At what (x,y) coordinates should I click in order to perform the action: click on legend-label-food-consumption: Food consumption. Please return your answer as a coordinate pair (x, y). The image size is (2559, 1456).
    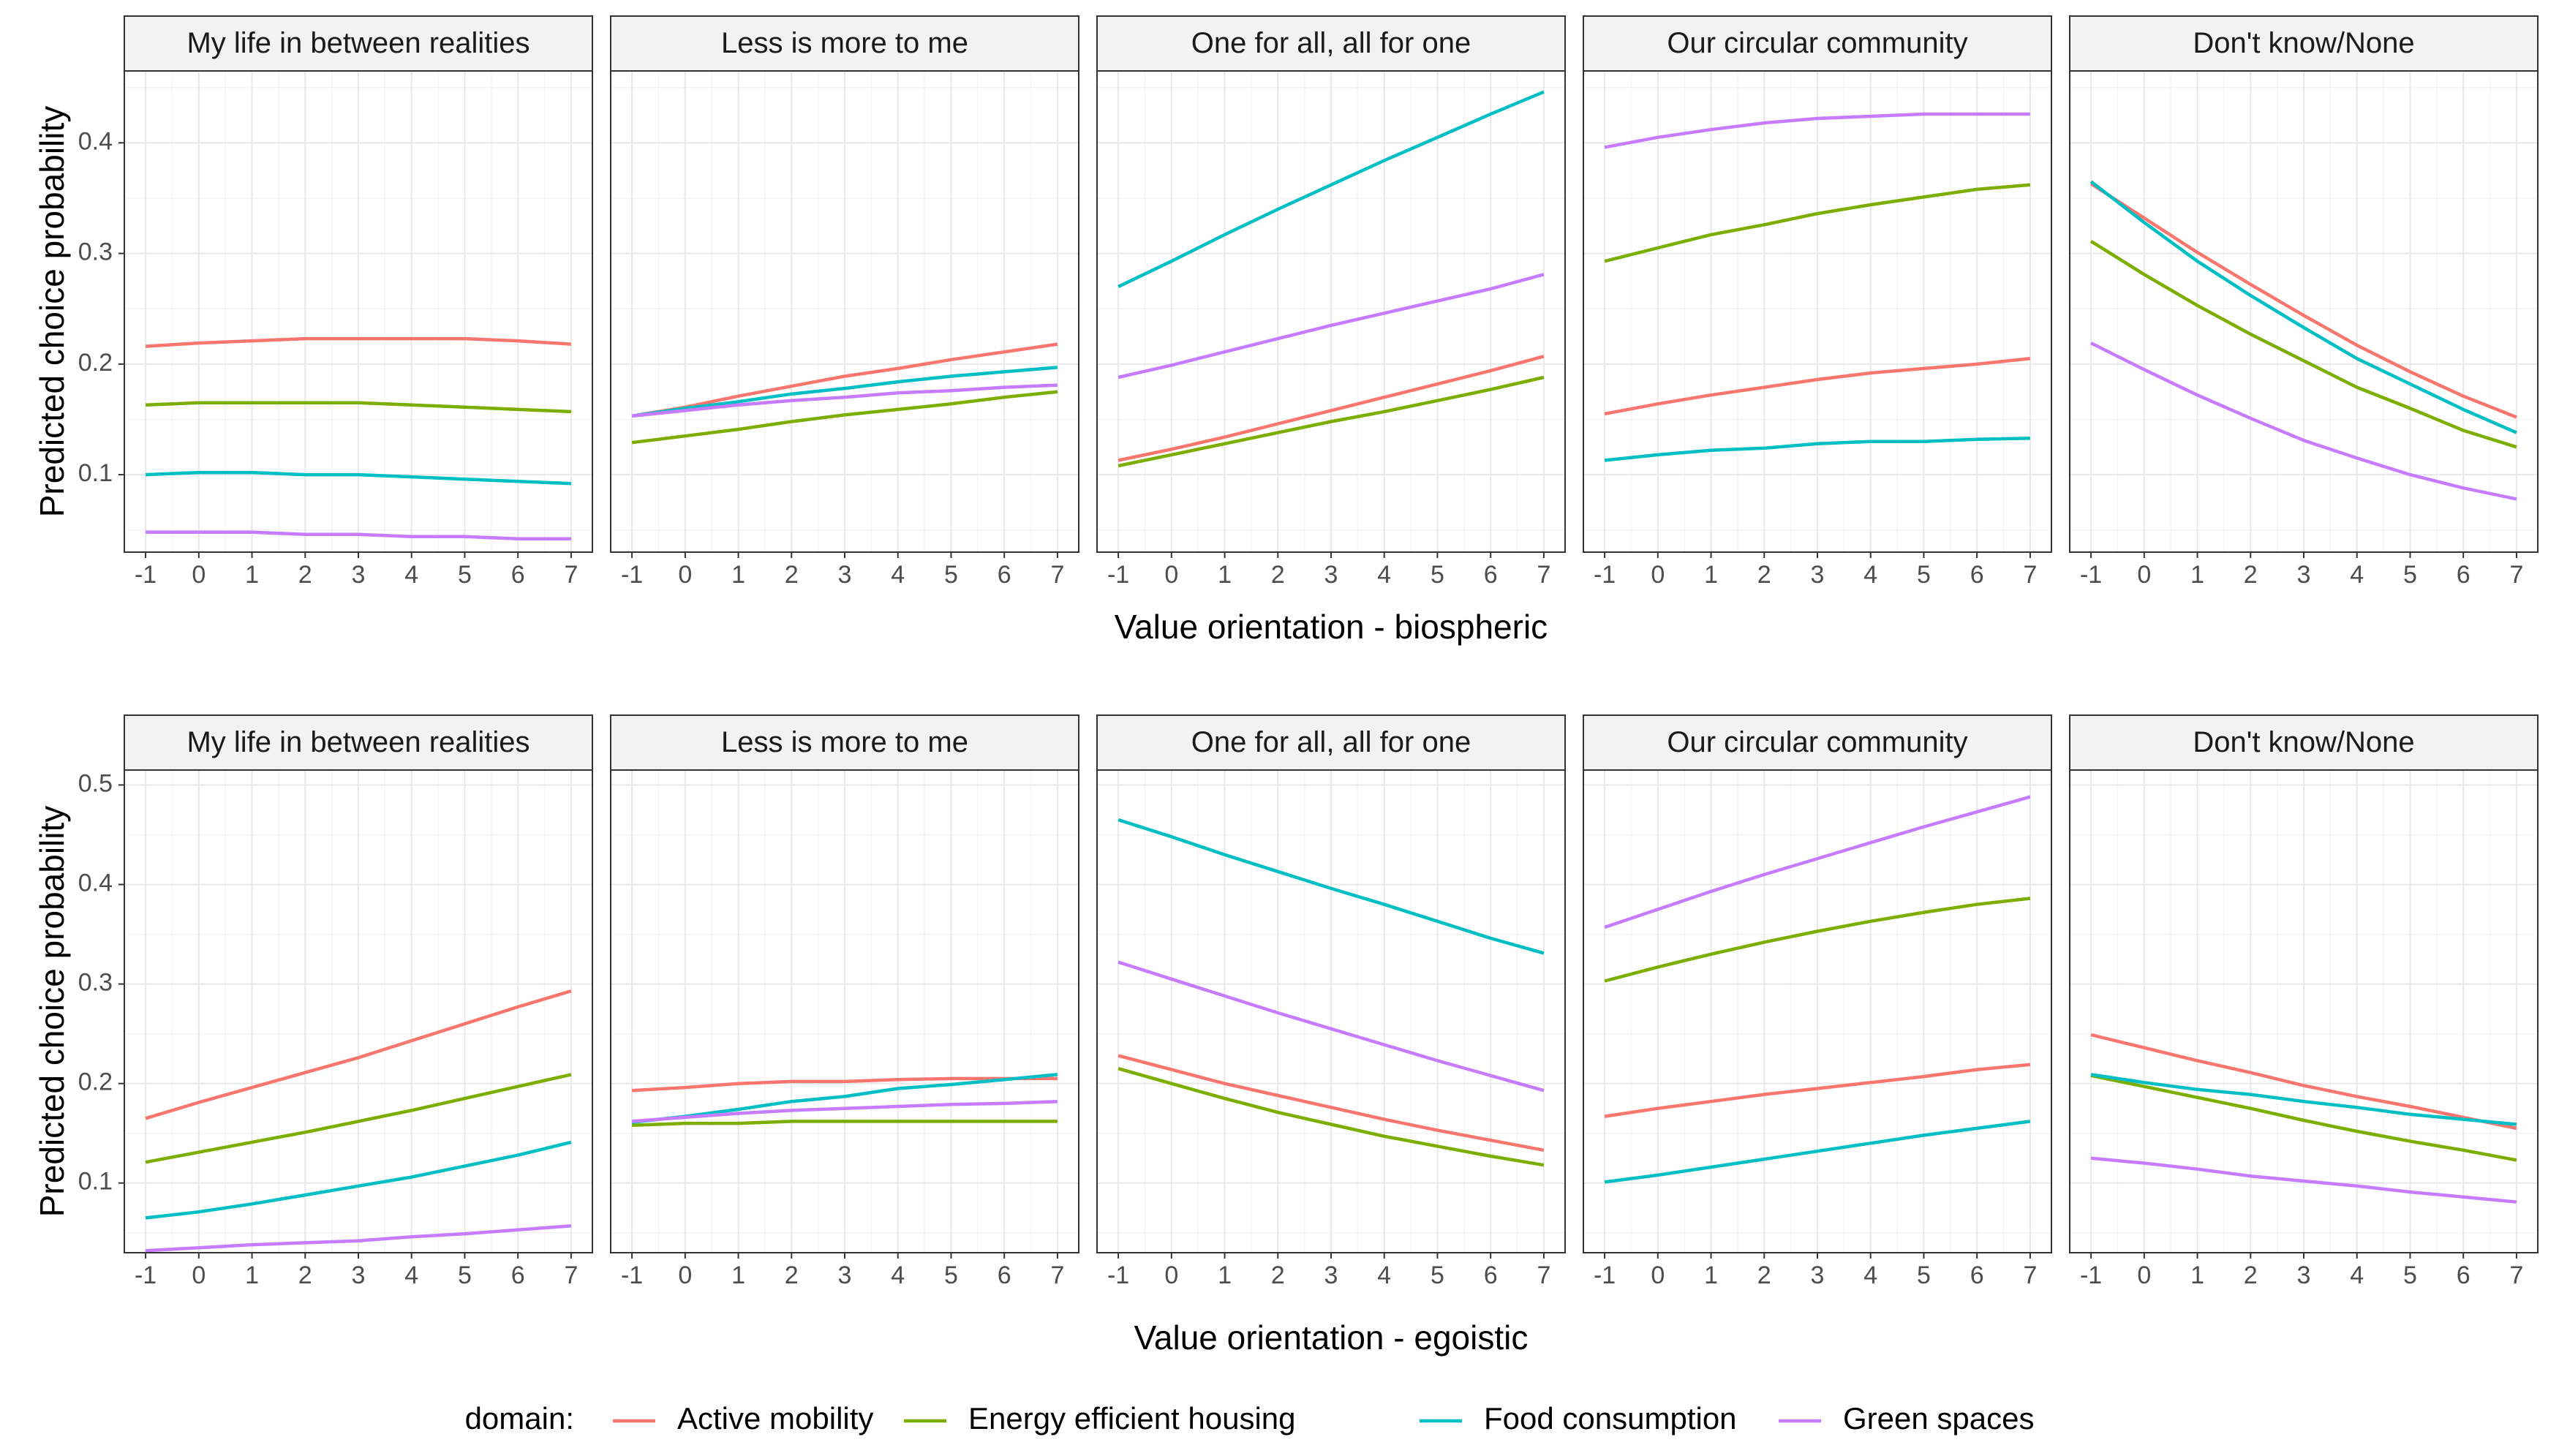
    Looking at the image, I should click on (1610, 1418).